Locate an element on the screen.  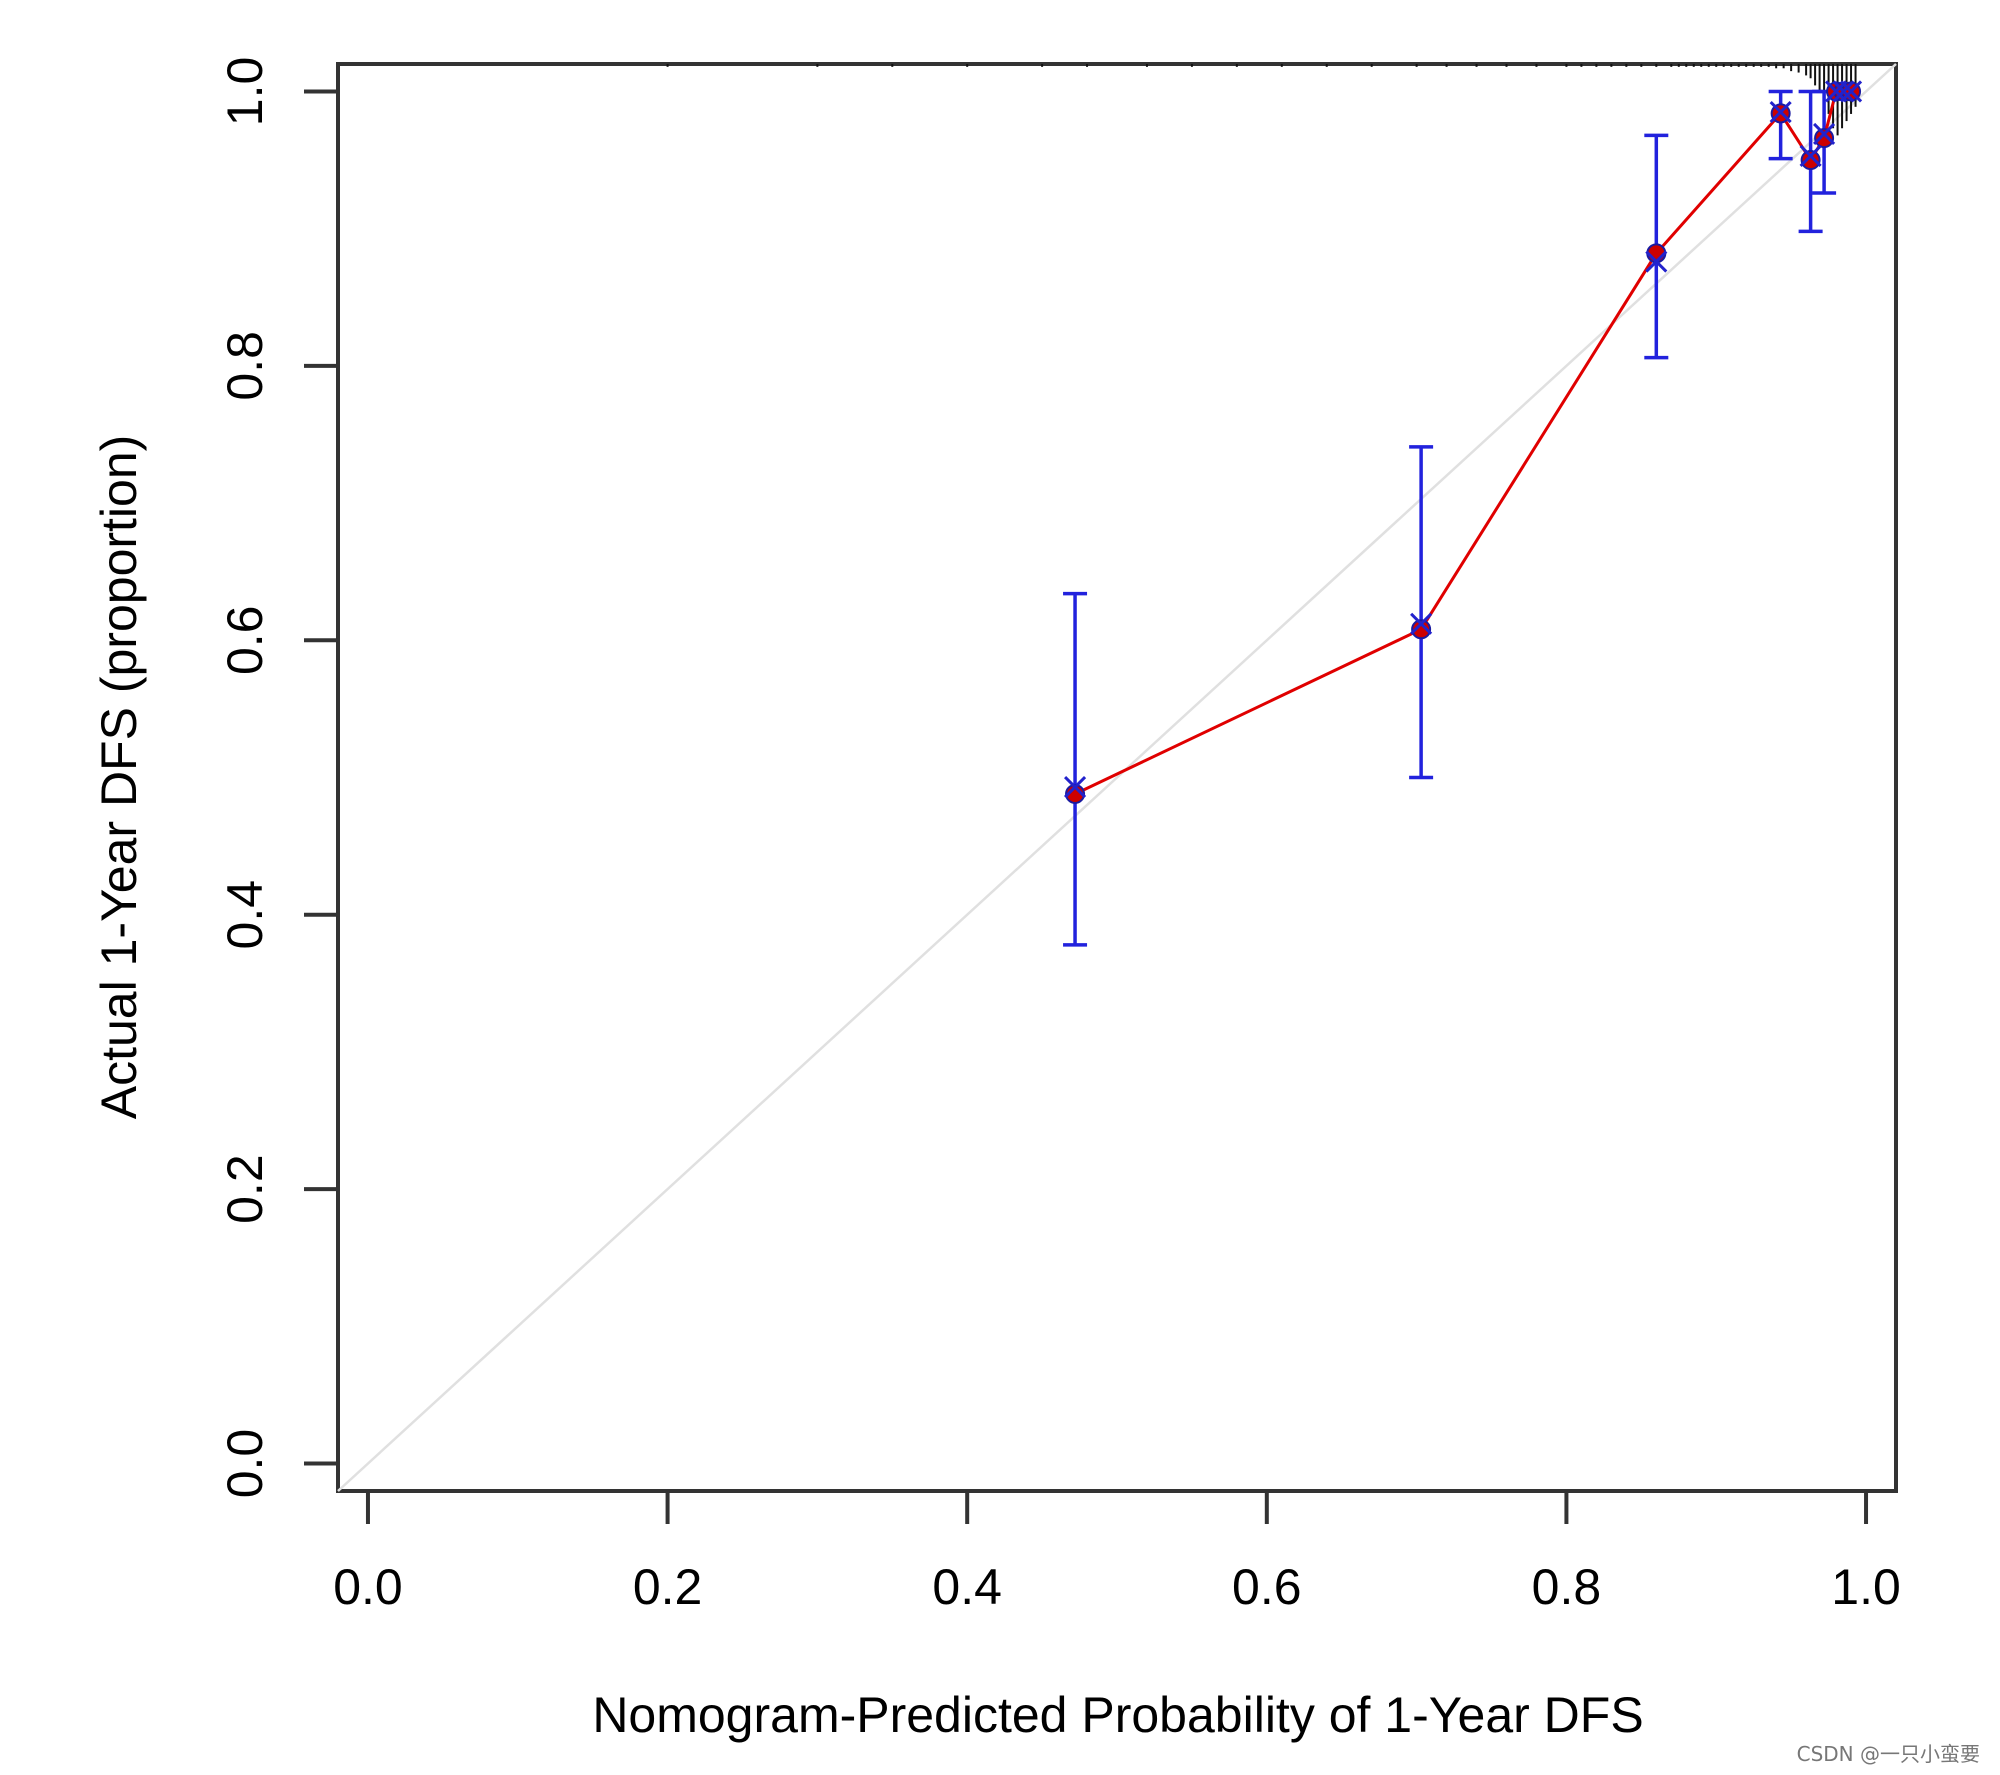
watermark: CSDN @一只小蛮要 is located at coordinates (1888, 1754).